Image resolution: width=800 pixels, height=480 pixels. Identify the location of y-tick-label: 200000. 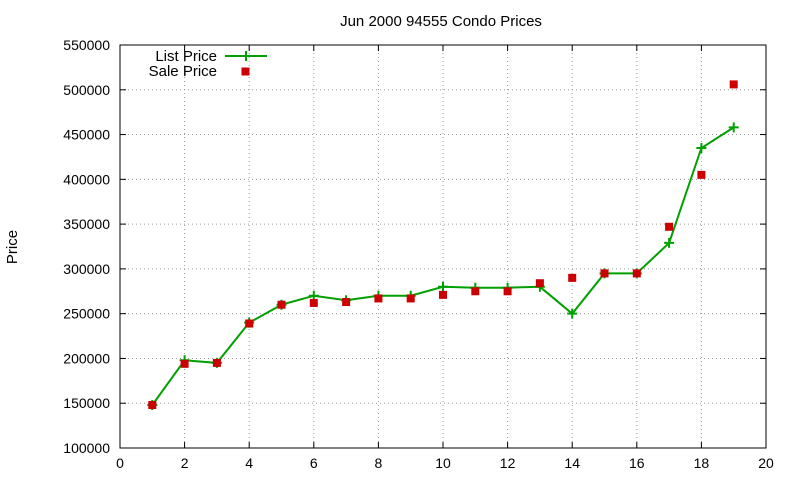
(86, 358).